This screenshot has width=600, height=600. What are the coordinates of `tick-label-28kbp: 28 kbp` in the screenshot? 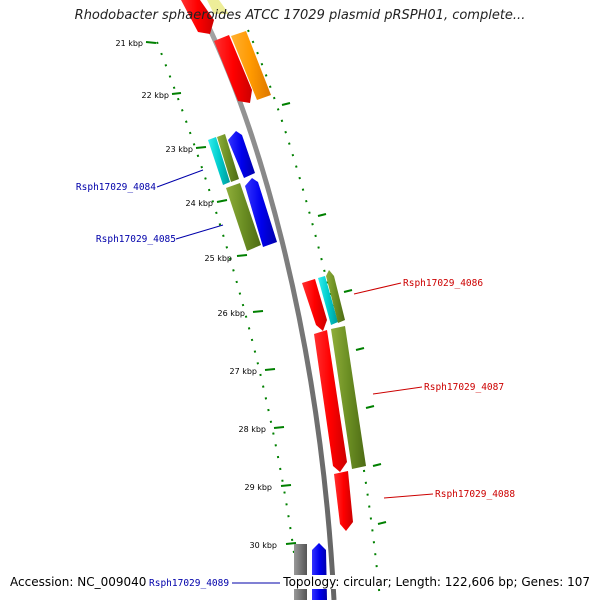 It's located at (252, 429).